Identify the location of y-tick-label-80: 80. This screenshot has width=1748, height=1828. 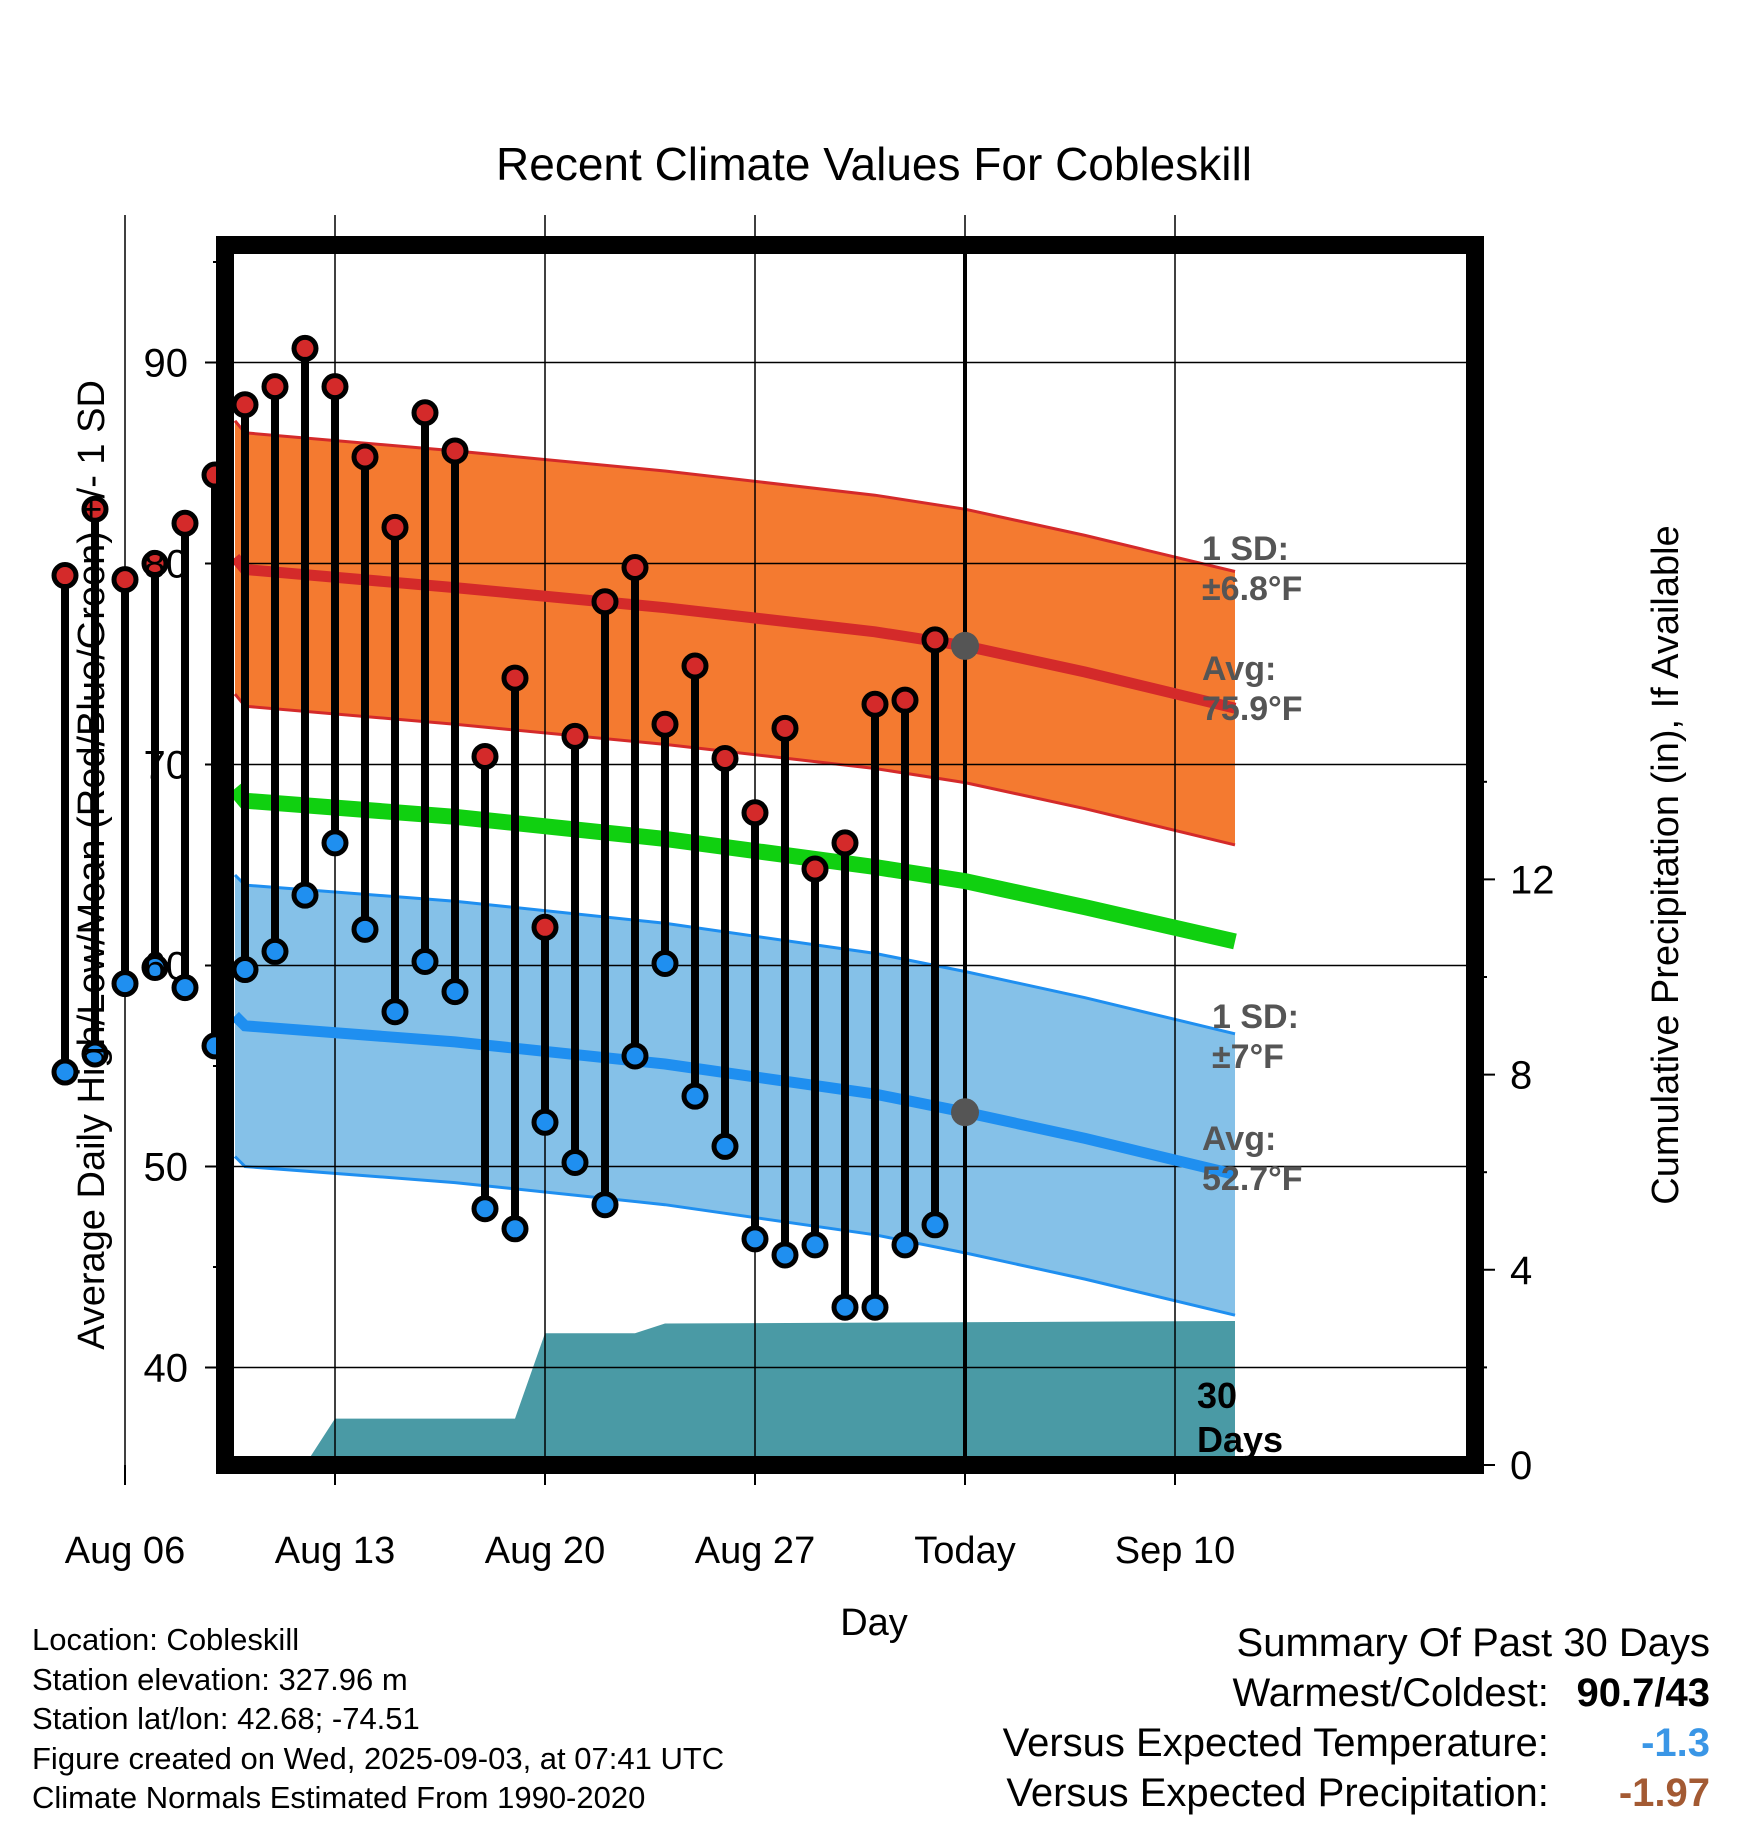
(166, 565).